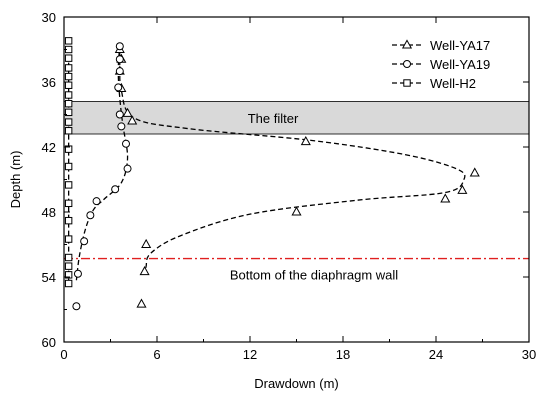  Describe the element at coordinates (156, 354) in the screenshot. I see `x-tick-label: 6` at that location.